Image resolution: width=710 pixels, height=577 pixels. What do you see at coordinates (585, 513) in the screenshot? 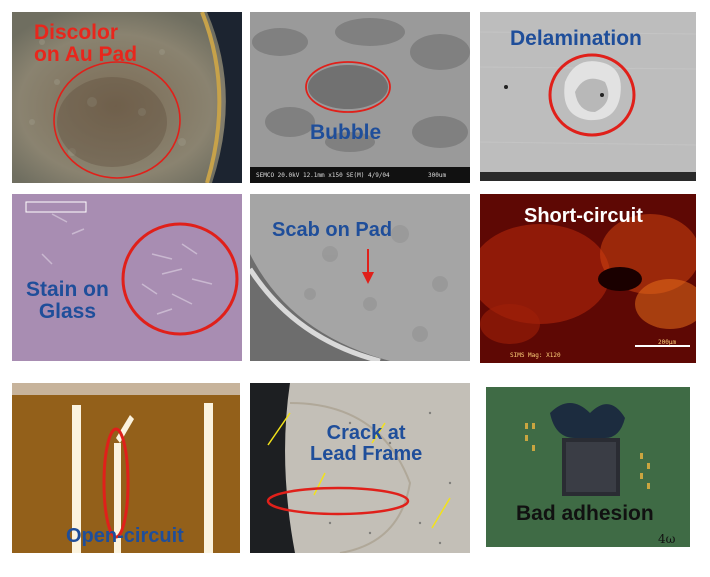
I see `bad-adhesion-label: Bad adhesion` at bounding box center [585, 513].